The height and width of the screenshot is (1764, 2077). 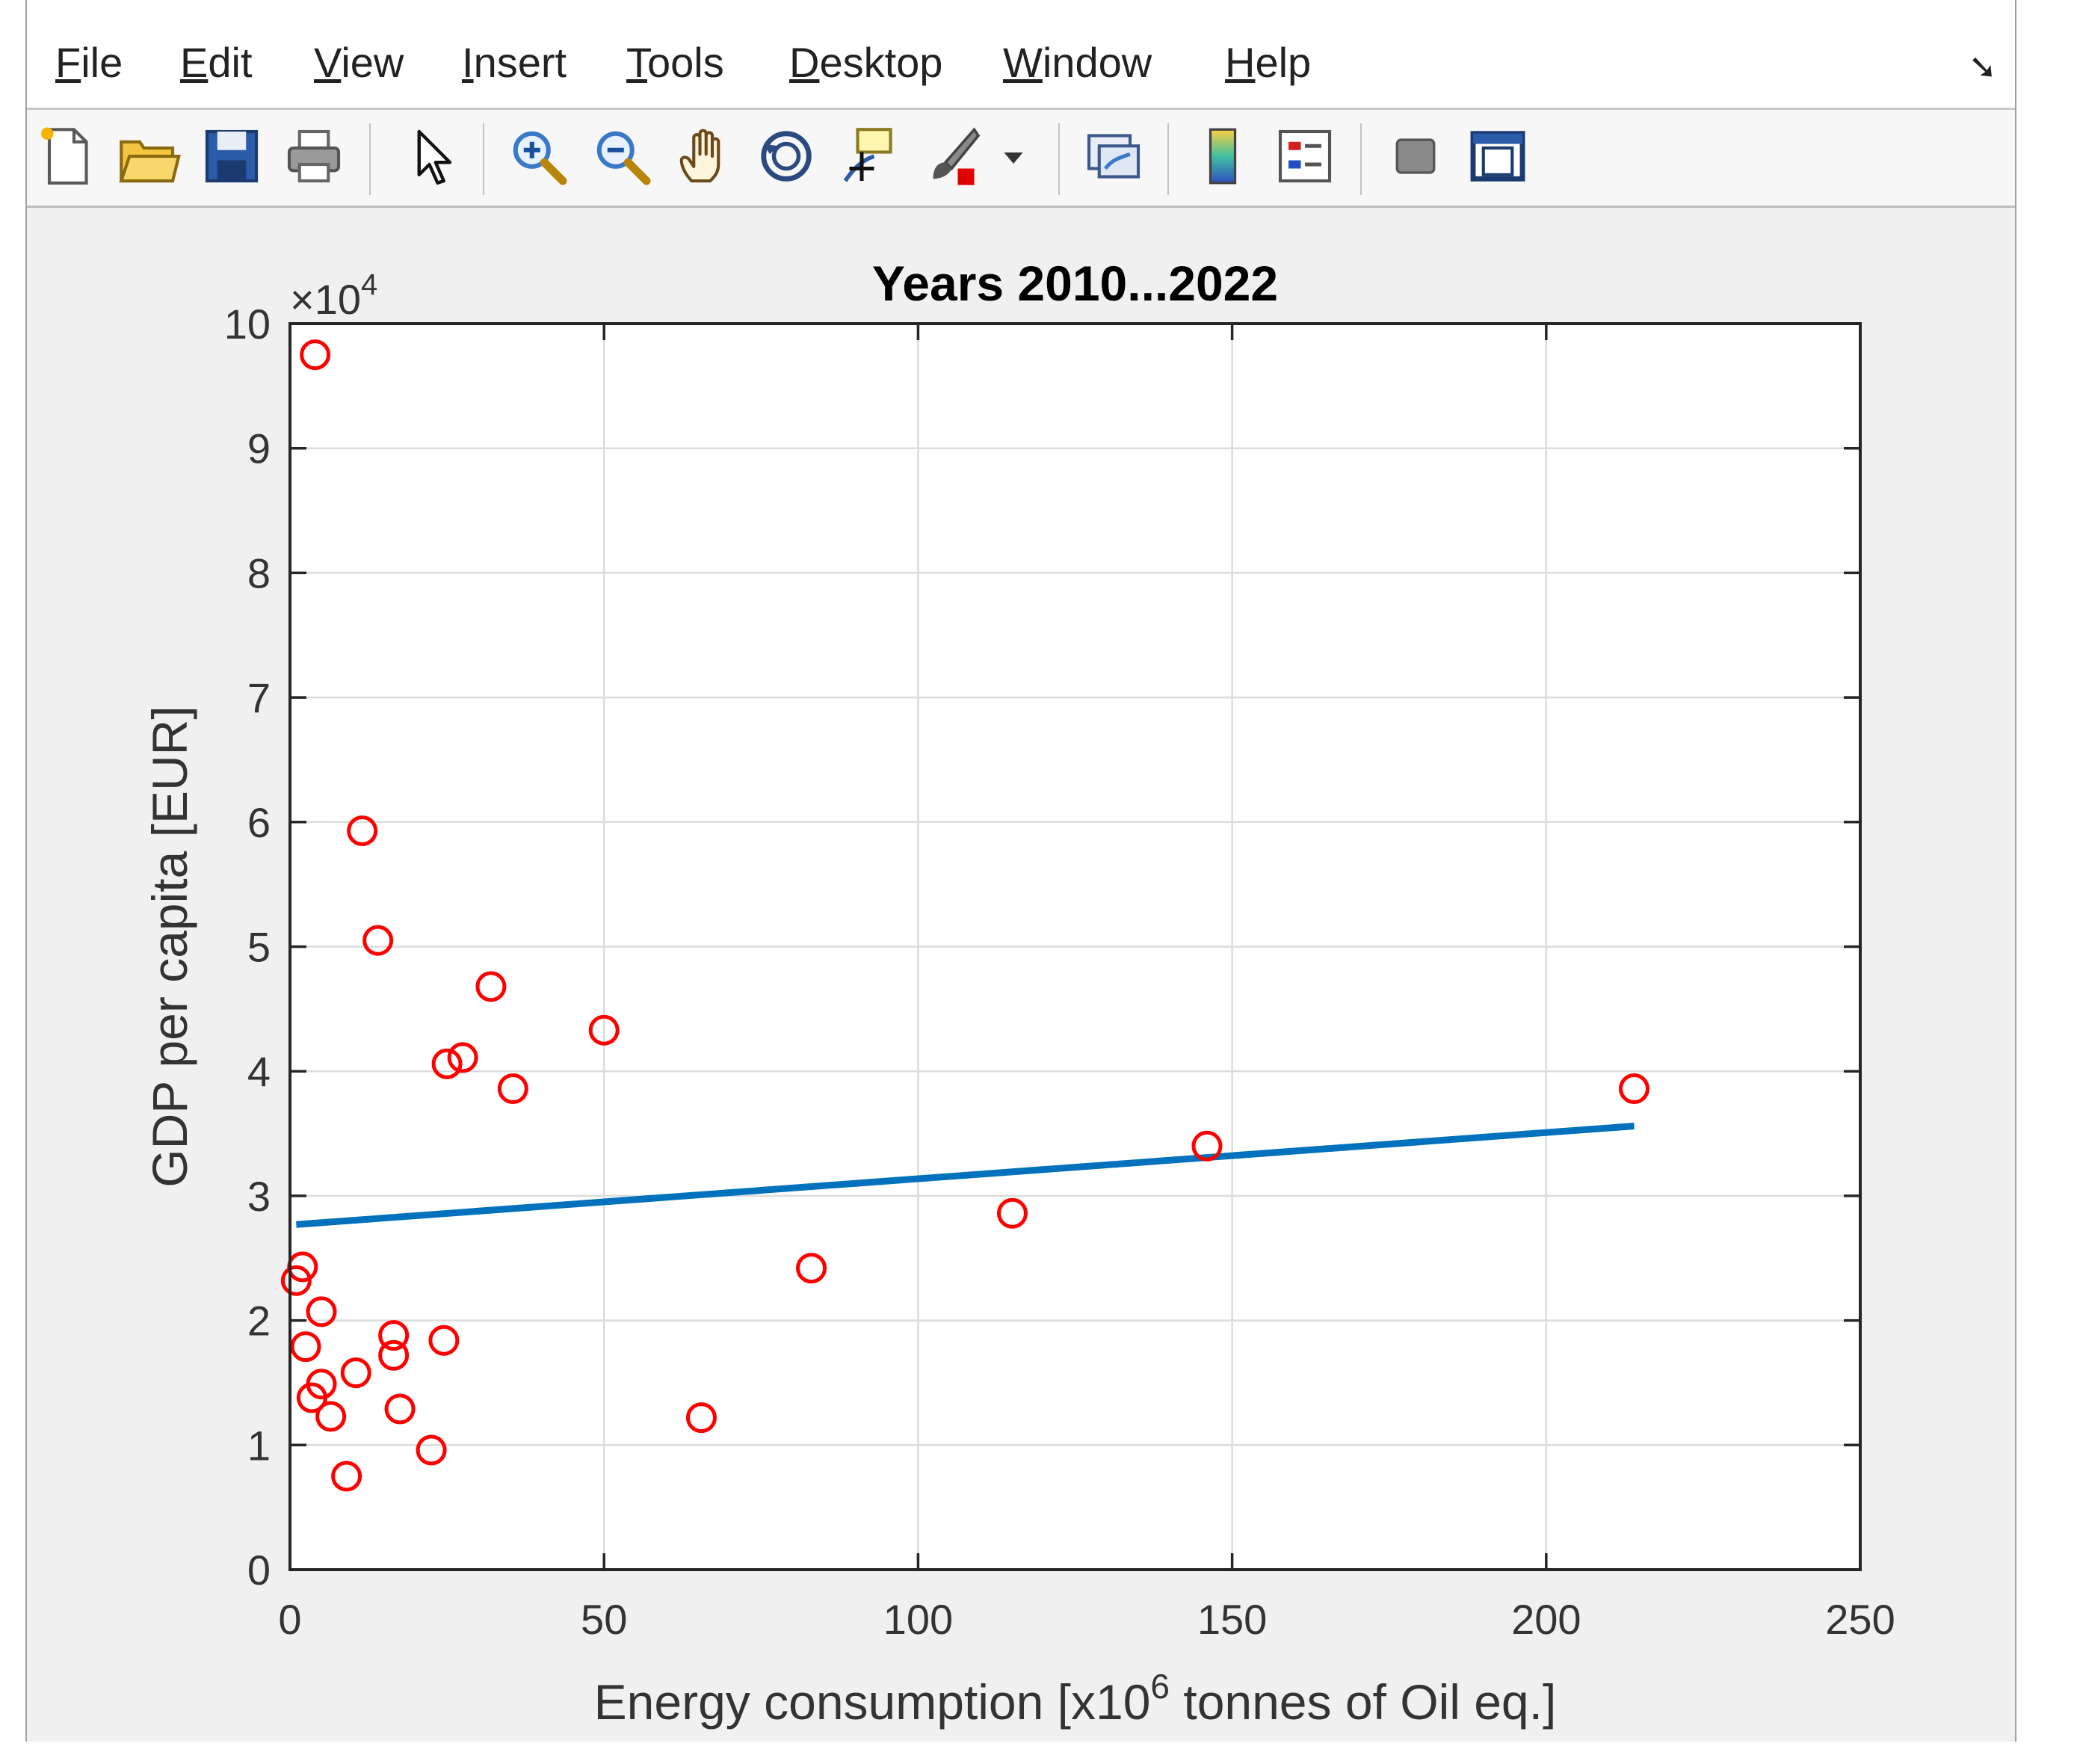 I want to click on fit-line-group, so click(x=965, y=1175).